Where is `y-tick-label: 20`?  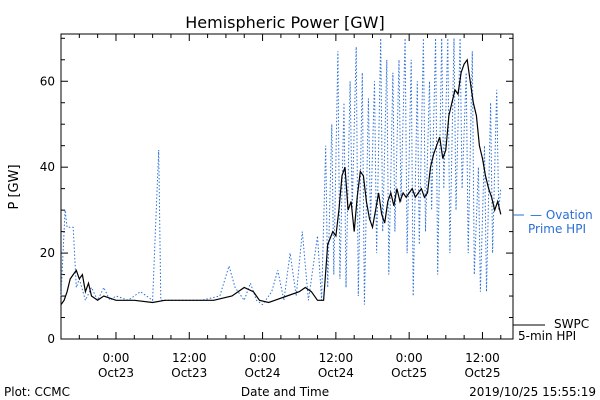 y-tick-label: 20 is located at coordinates (47, 253).